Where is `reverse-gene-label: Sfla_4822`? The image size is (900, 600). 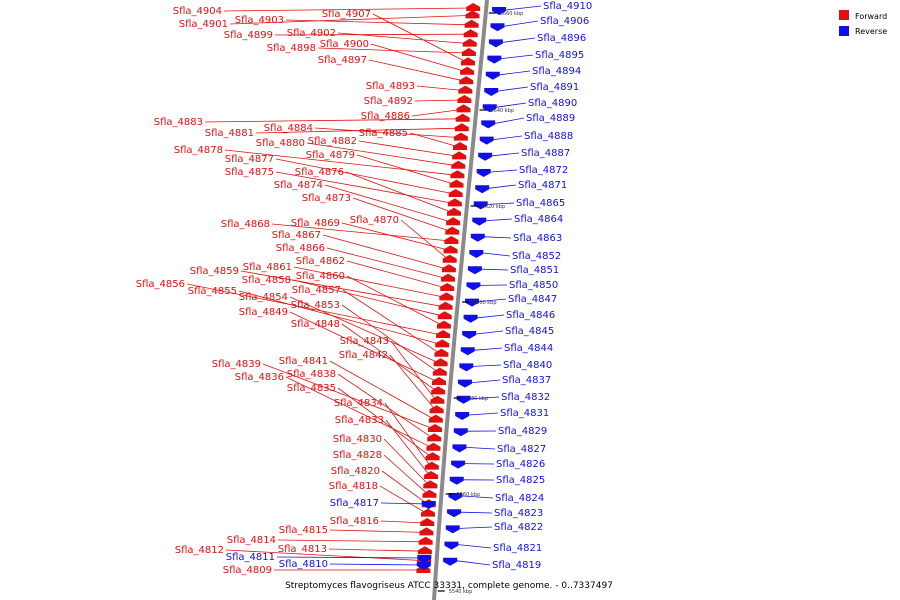 reverse-gene-label: Sfla_4822 is located at coordinates (518, 527).